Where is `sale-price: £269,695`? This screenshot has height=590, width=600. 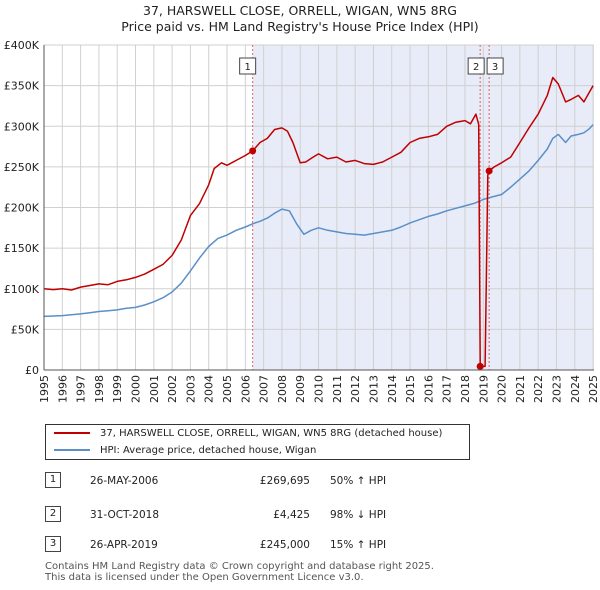 sale-price: £269,695 is located at coordinates (284, 481).